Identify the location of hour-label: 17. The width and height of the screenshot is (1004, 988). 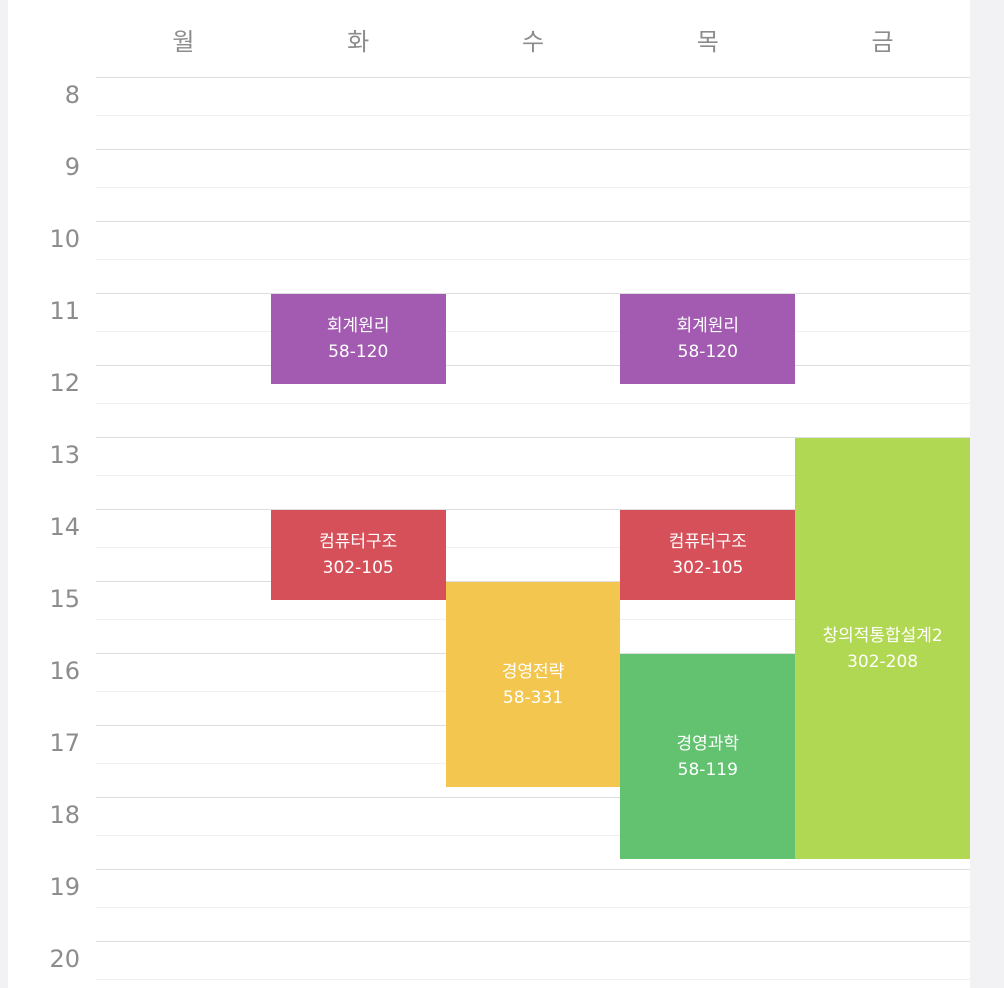
(64, 743).